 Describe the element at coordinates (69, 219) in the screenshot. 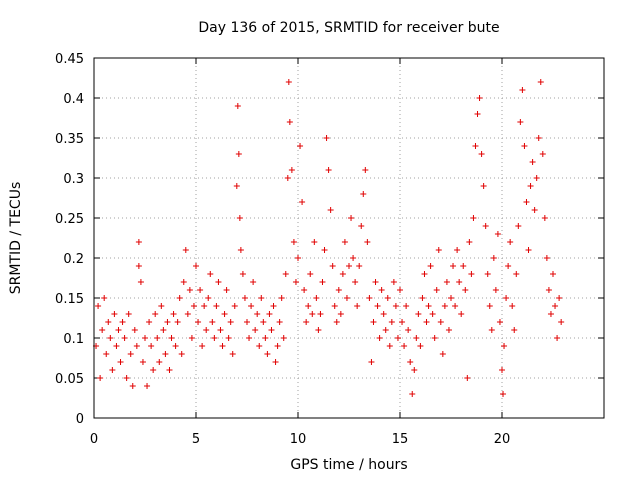

I see `y-tick-label: 0.25` at that location.